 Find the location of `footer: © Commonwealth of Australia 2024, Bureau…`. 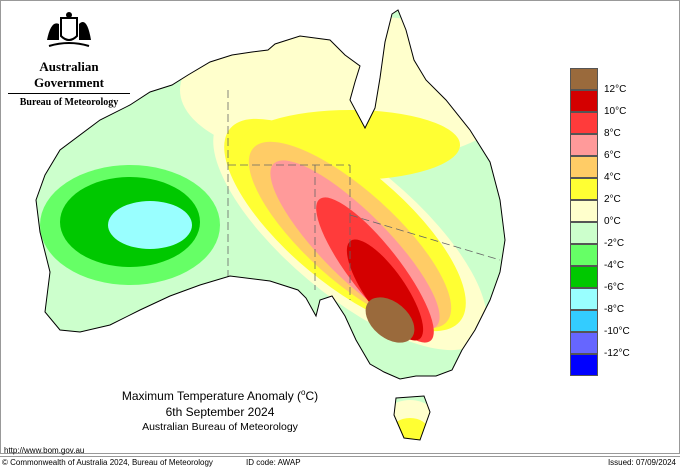

footer: © Commonwealth of Australia 2024, Bureau… is located at coordinates (340, 461).